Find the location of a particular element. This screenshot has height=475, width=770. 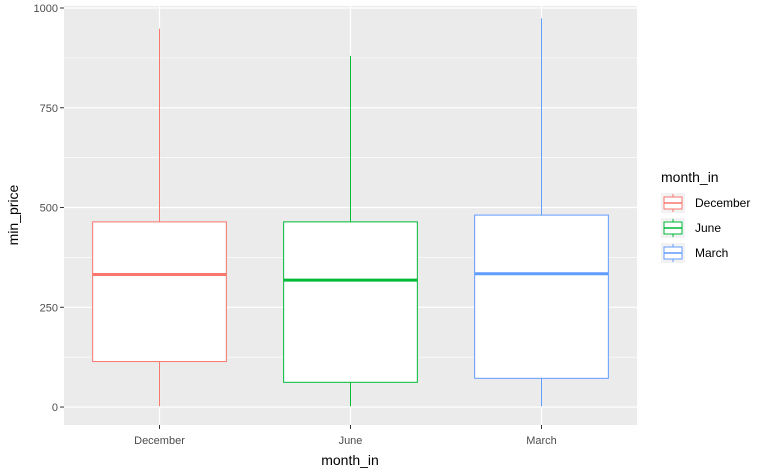

y-tick-label: 750 is located at coordinates (49, 109).